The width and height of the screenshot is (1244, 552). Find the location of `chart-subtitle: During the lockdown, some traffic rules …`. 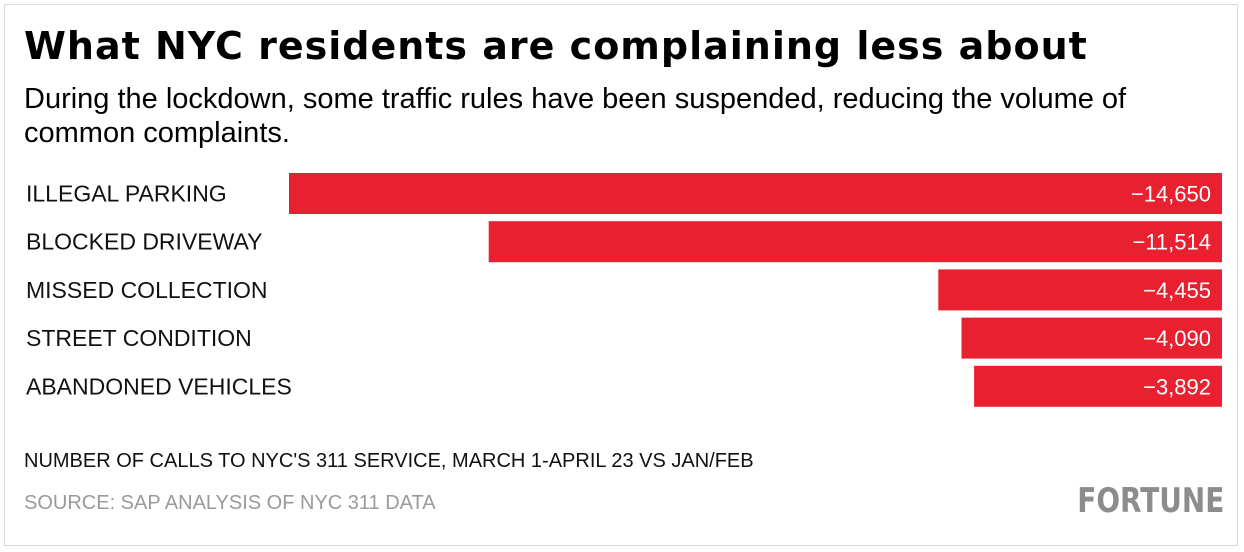

chart-subtitle: During the lockdown, some traffic rules … is located at coordinates (575, 116).